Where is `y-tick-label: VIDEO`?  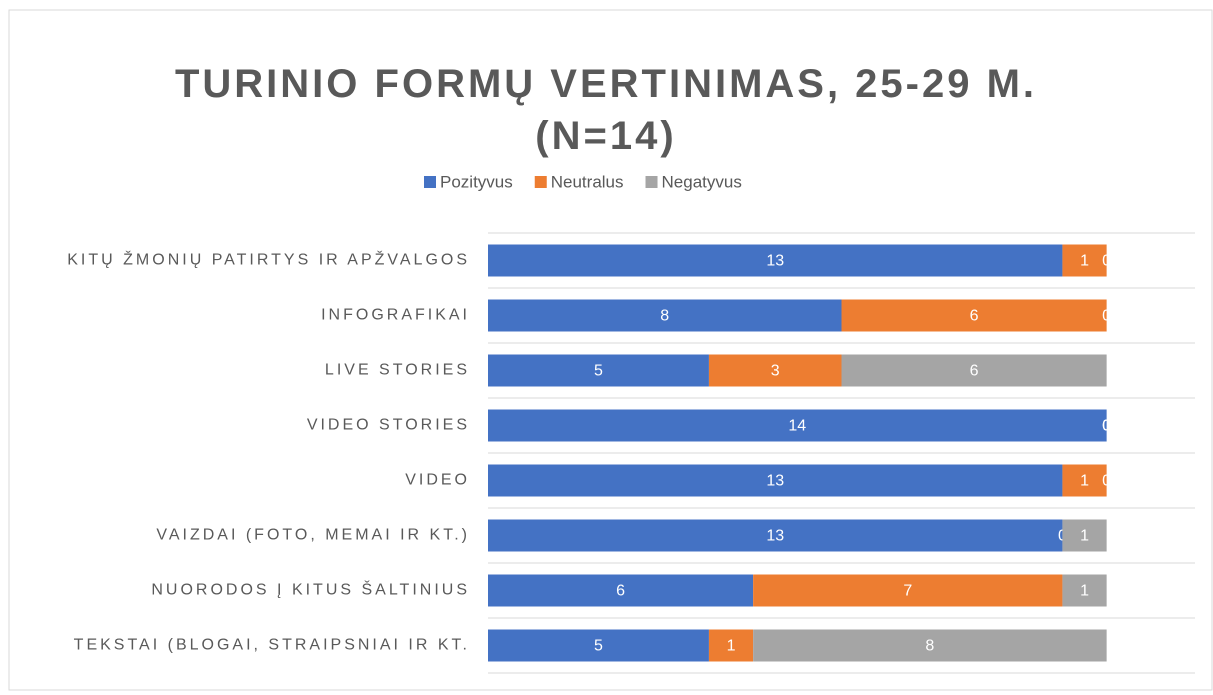 y-tick-label: VIDEO is located at coordinates (437, 480).